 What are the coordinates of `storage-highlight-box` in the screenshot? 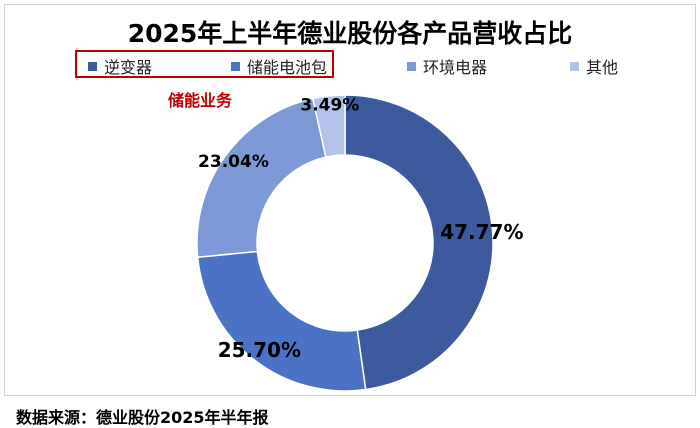 It's located at (204, 64).